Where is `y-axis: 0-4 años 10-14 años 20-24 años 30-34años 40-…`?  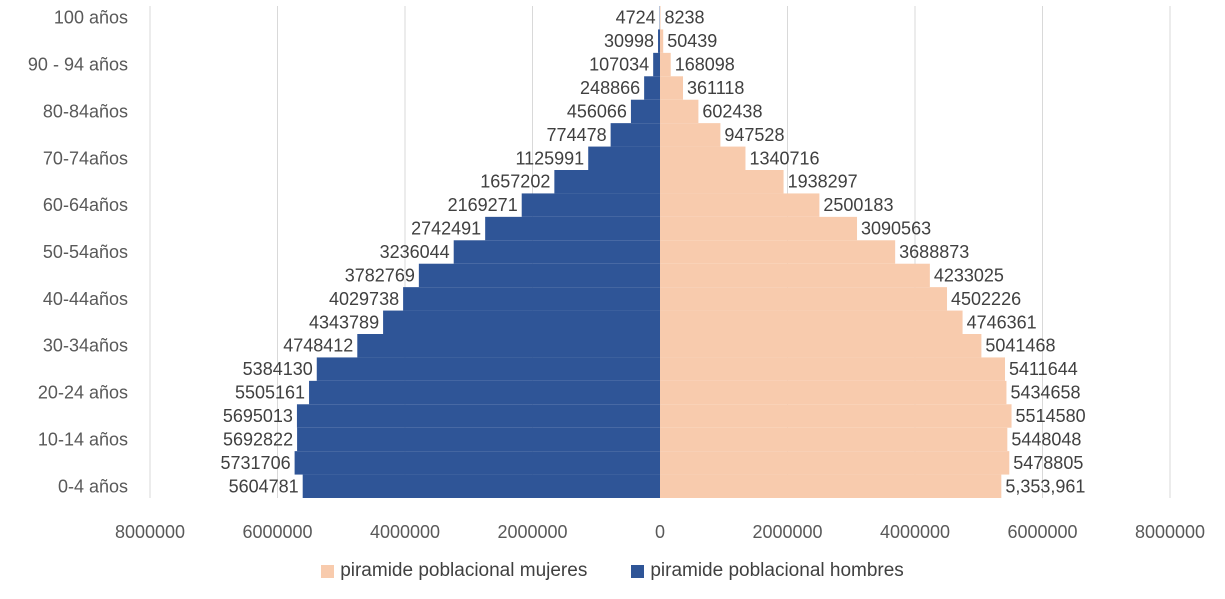
y-axis: 0-4 años 10-14 años 20-24 años 30-34años 40-… is located at coordinates (78, 252).